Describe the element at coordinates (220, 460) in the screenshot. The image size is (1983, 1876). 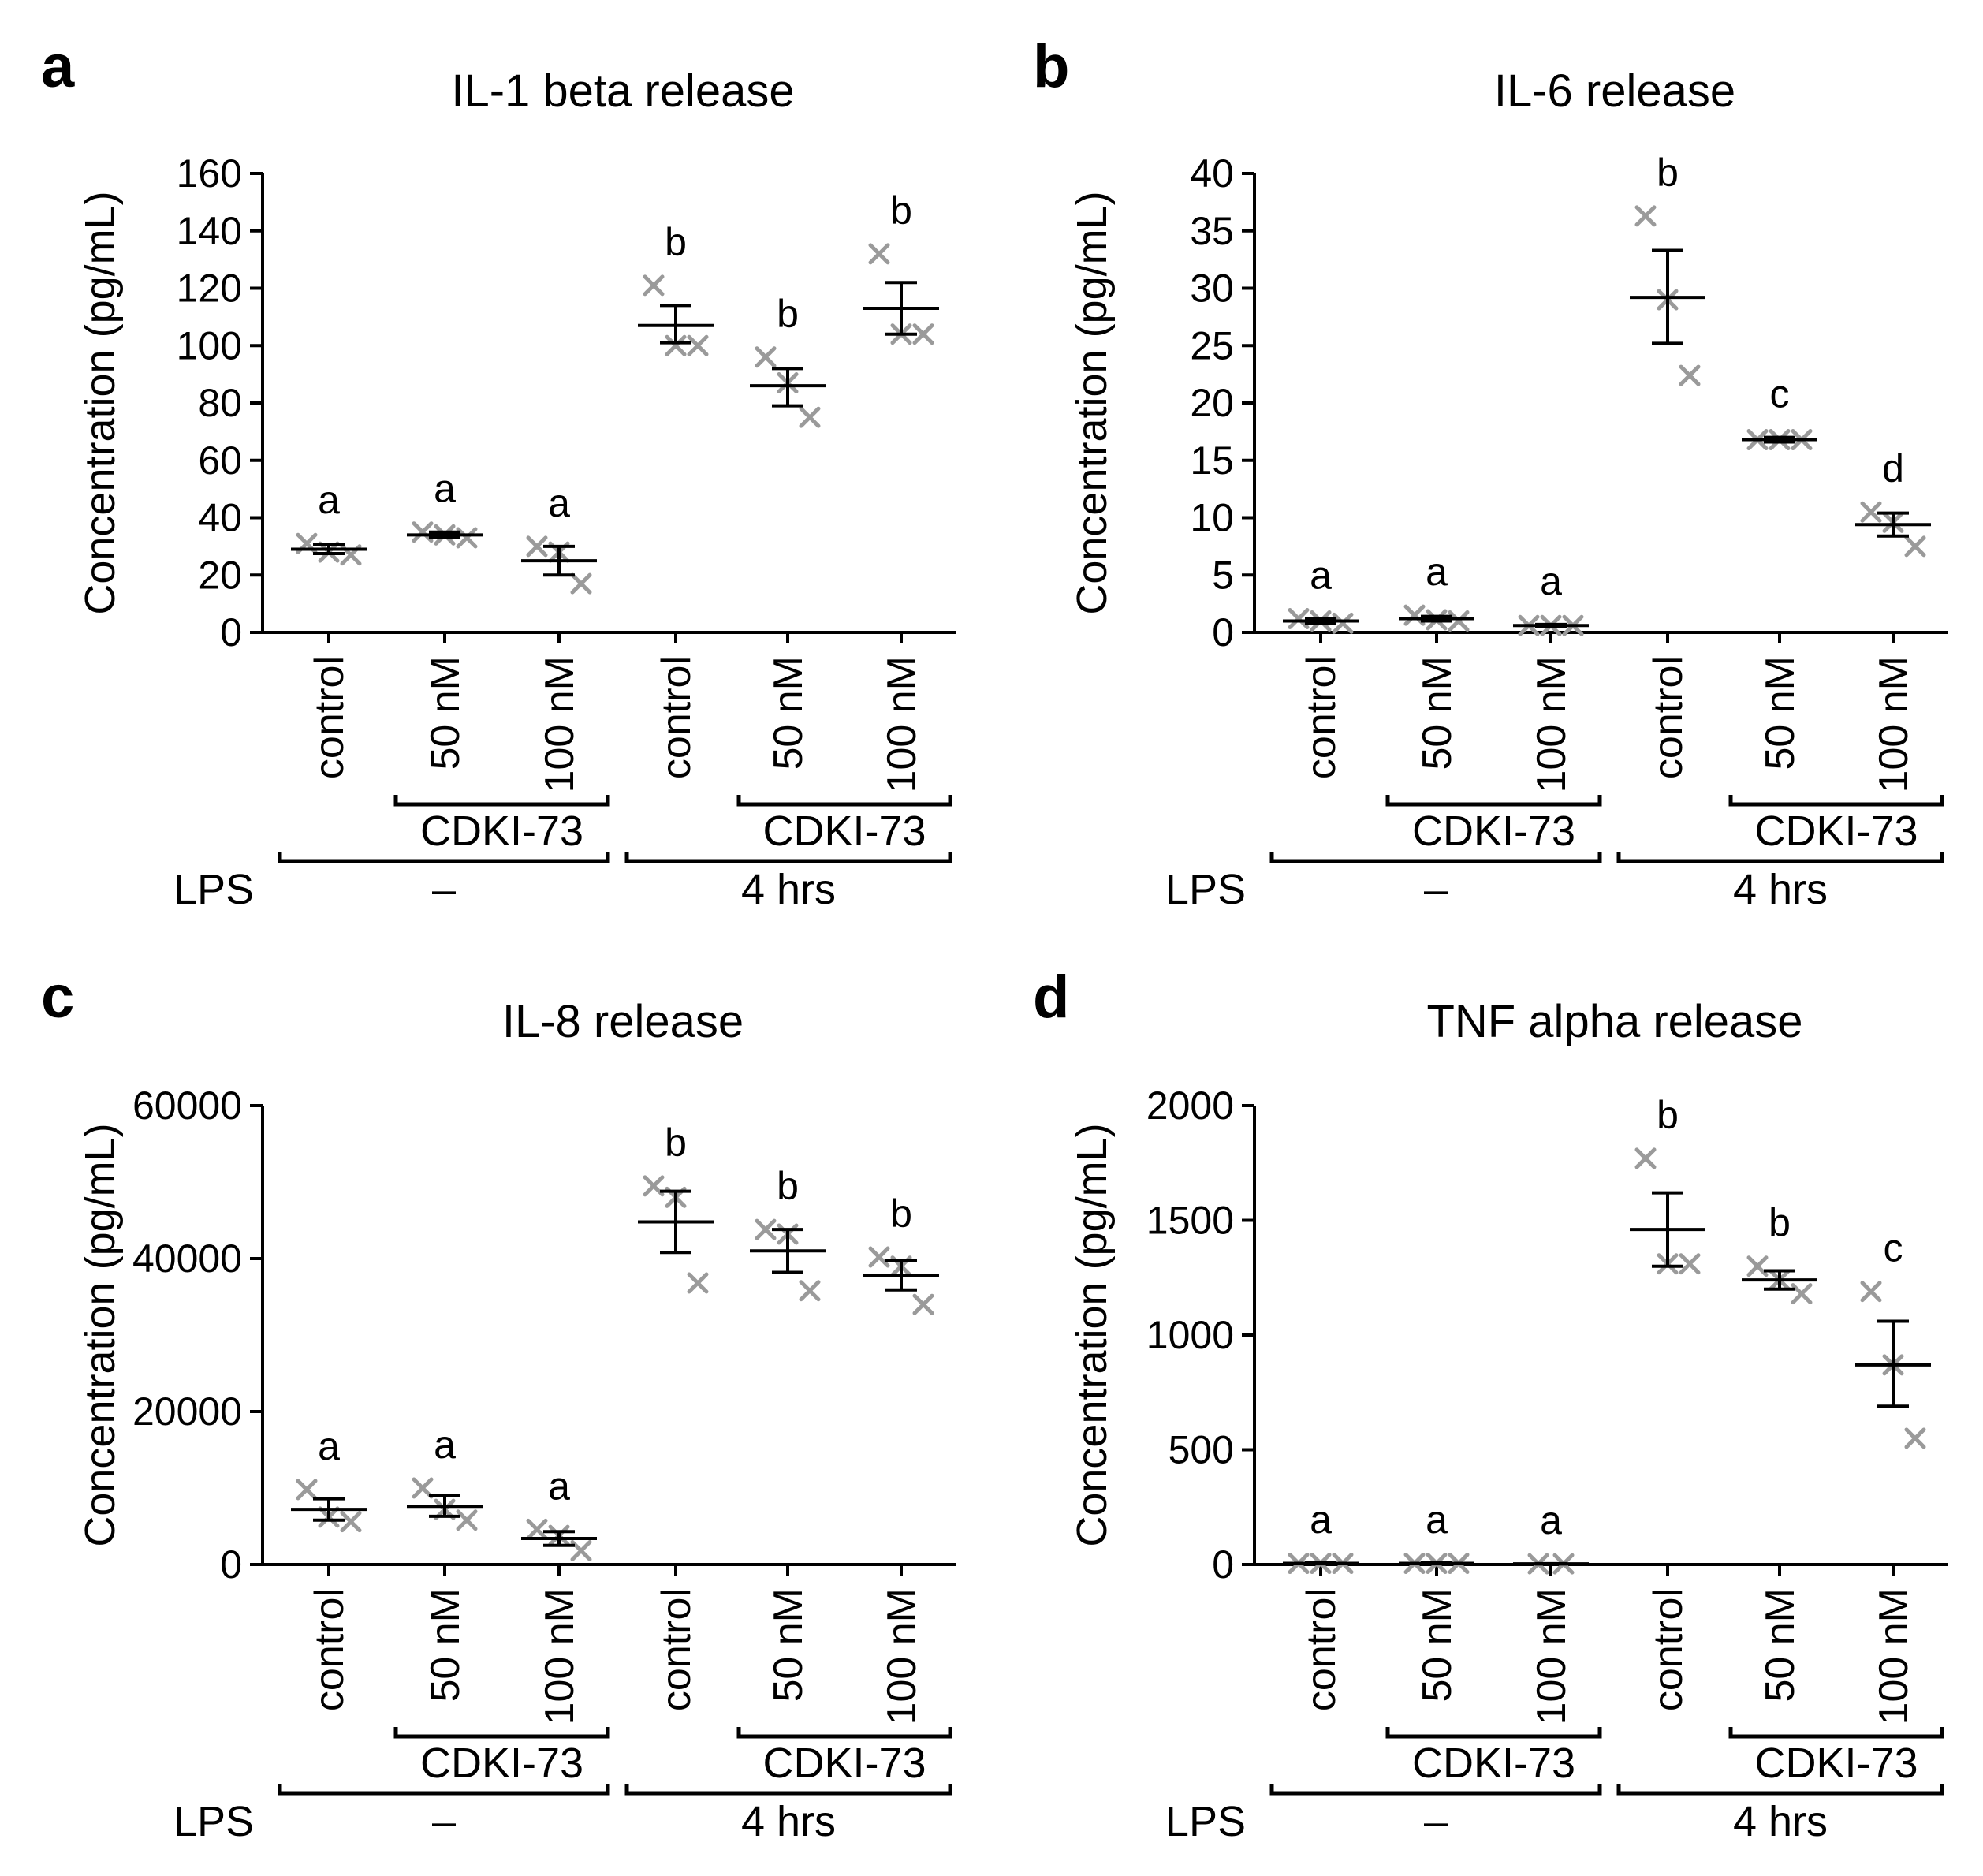
I see `y-tick-label: 60` at that location.